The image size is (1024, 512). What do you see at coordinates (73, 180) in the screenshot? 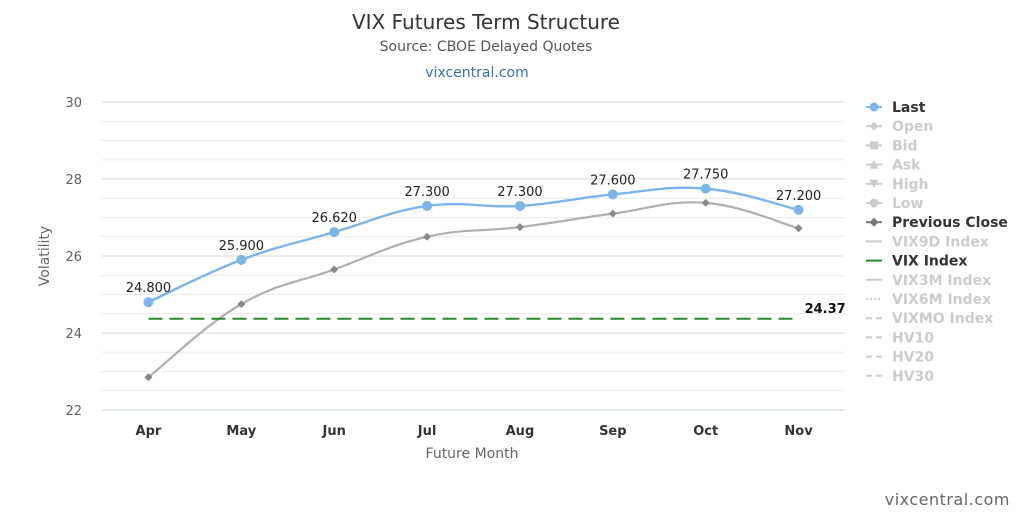
I see `y-tick-label: 28` at bounding box center [73, 180].